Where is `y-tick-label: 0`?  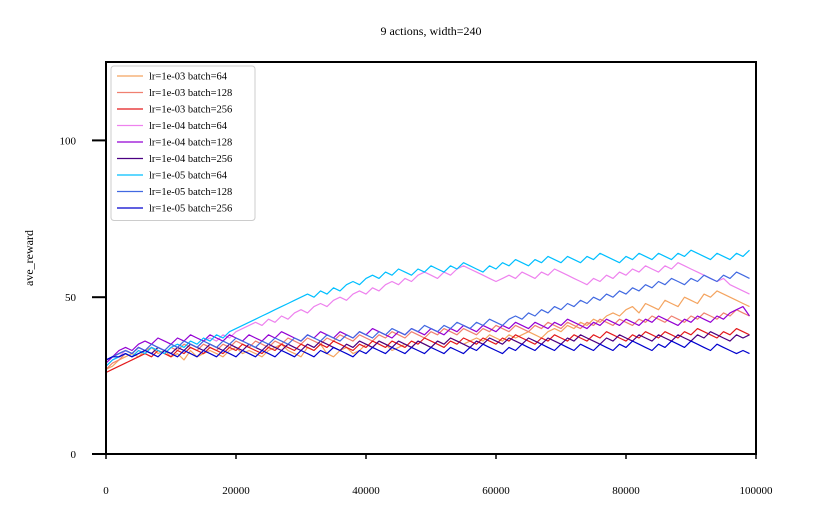 y-tick-label: 0 is located at coordinates (74, 455).